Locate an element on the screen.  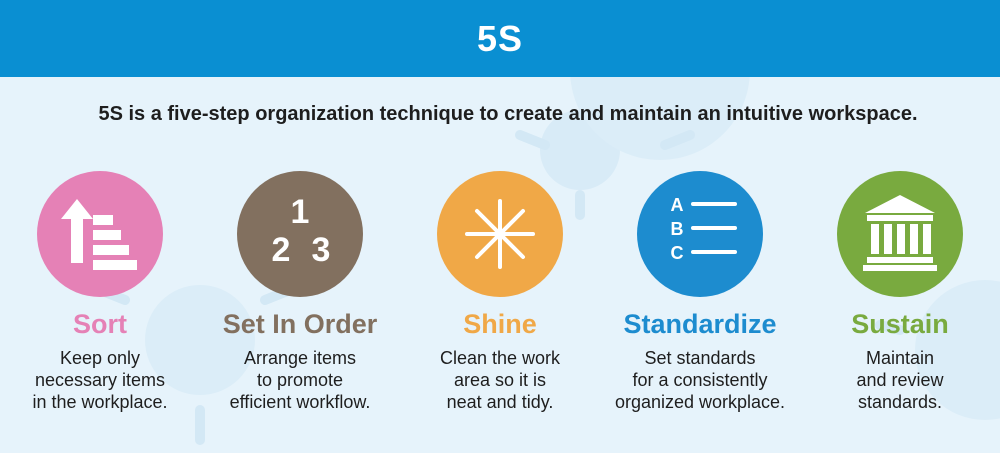
desc-line: standards. is located at coordinates (900, 402).